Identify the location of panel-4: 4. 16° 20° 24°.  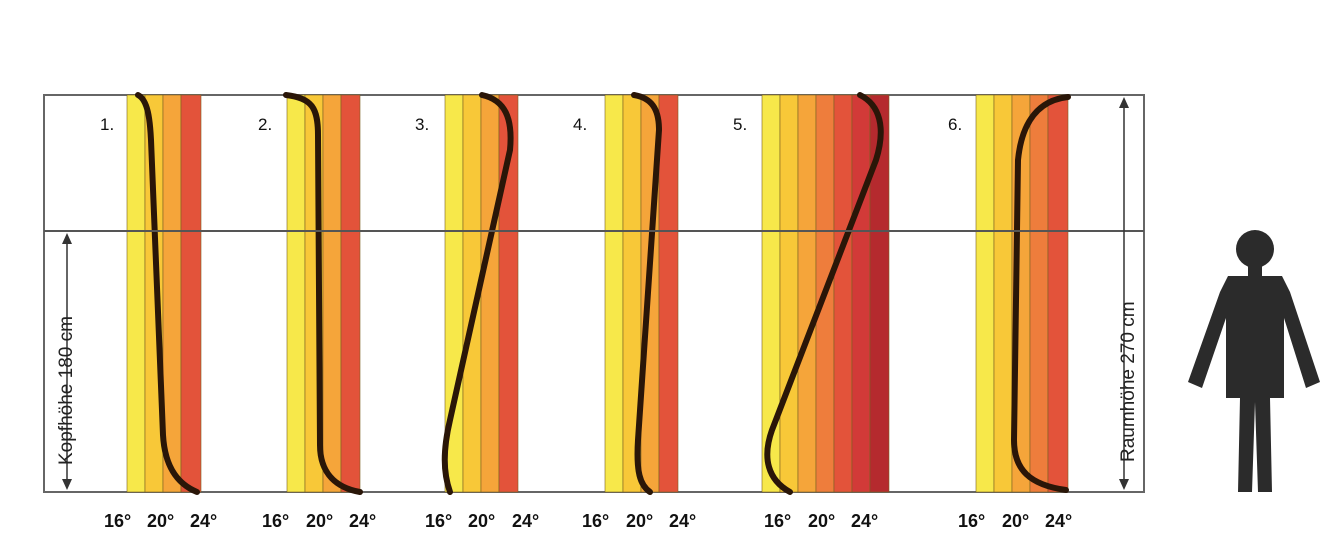
(634, 311).